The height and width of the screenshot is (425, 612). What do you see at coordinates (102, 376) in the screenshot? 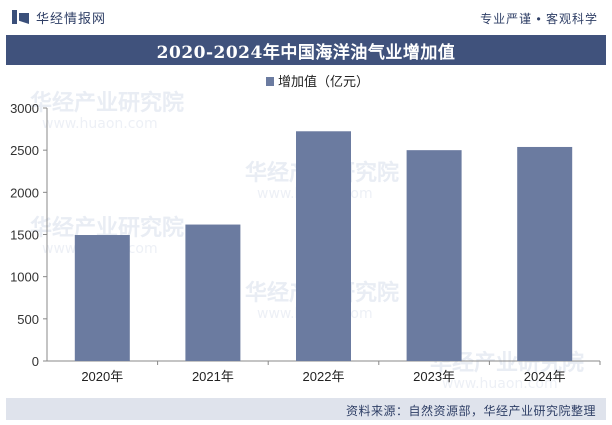
I see `x-tick-label: 2020年` at bounding box center [102, 376].